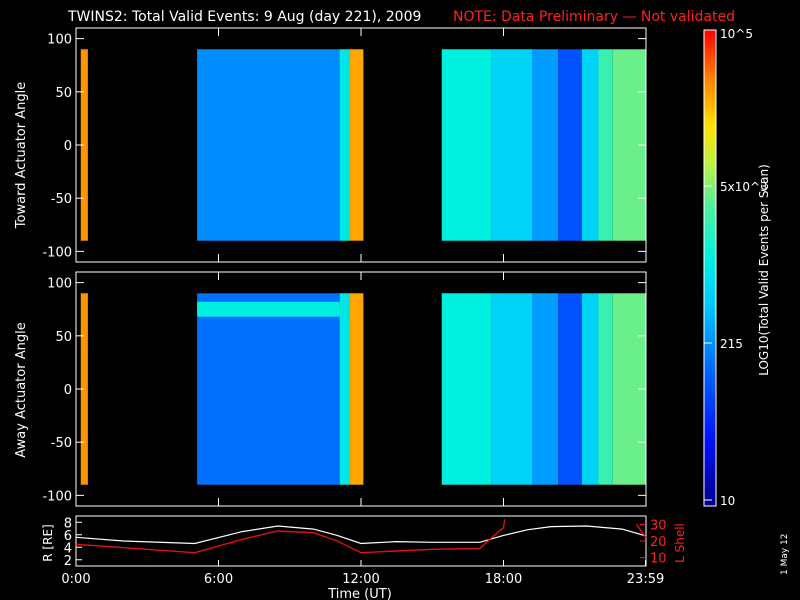 This screenshot has height=600, width=800. What do you see at coordinates (361, 535) in the screenshot?
I see `radius-line` at bounding box center [361, 535].